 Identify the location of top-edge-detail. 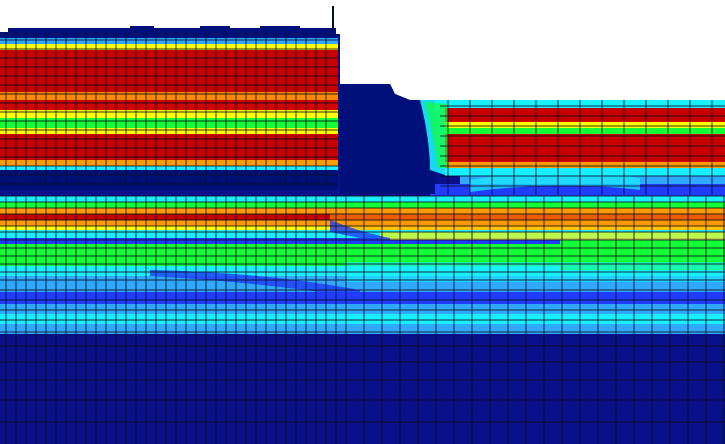
(172, 19).